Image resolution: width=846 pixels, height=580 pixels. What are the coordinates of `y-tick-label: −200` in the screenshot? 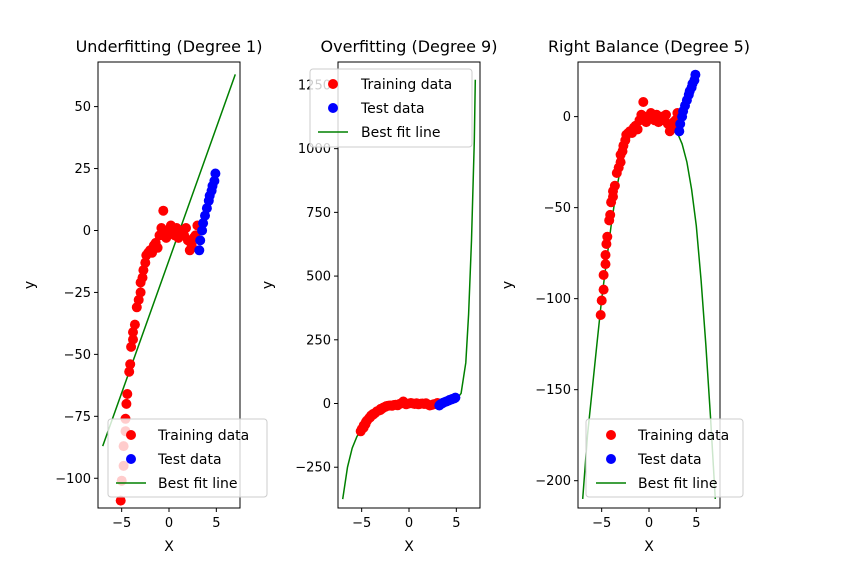 It's located at (553, 481).